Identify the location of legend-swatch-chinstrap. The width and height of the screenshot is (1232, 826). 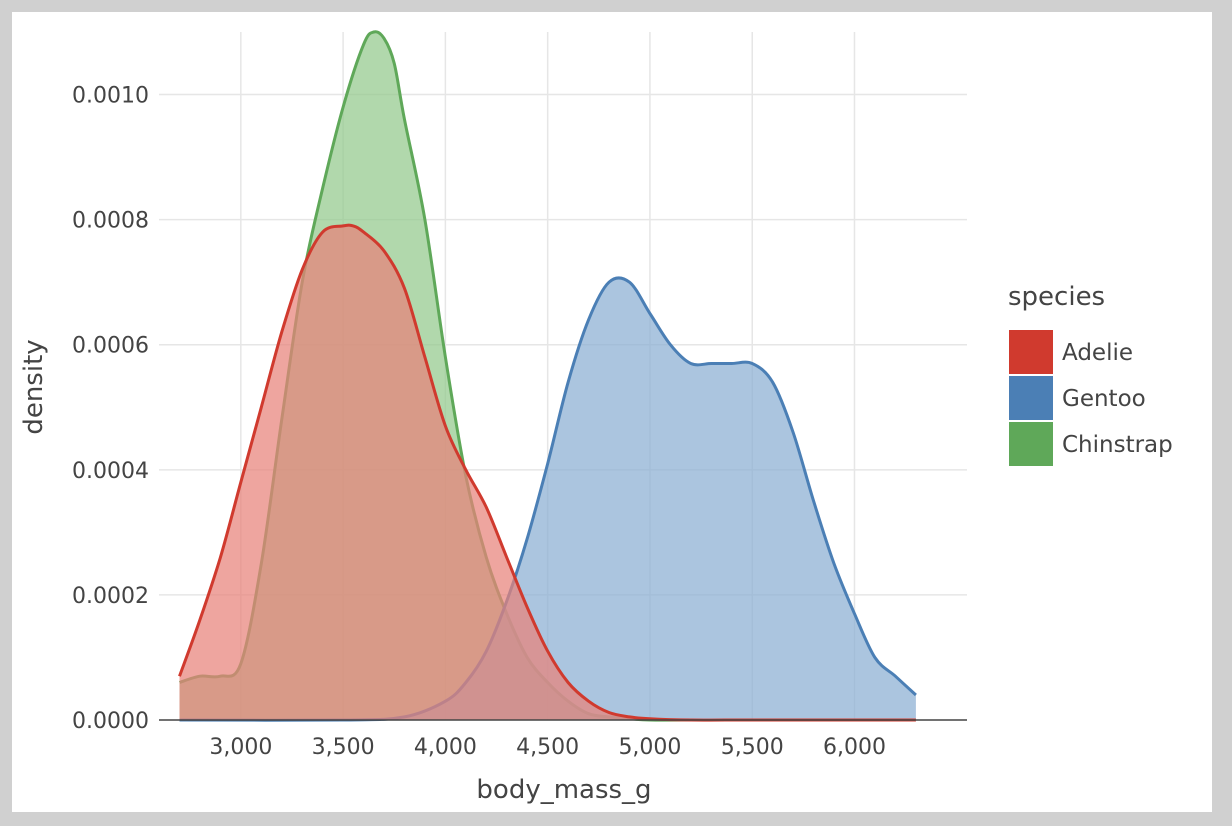
(1031, 444).